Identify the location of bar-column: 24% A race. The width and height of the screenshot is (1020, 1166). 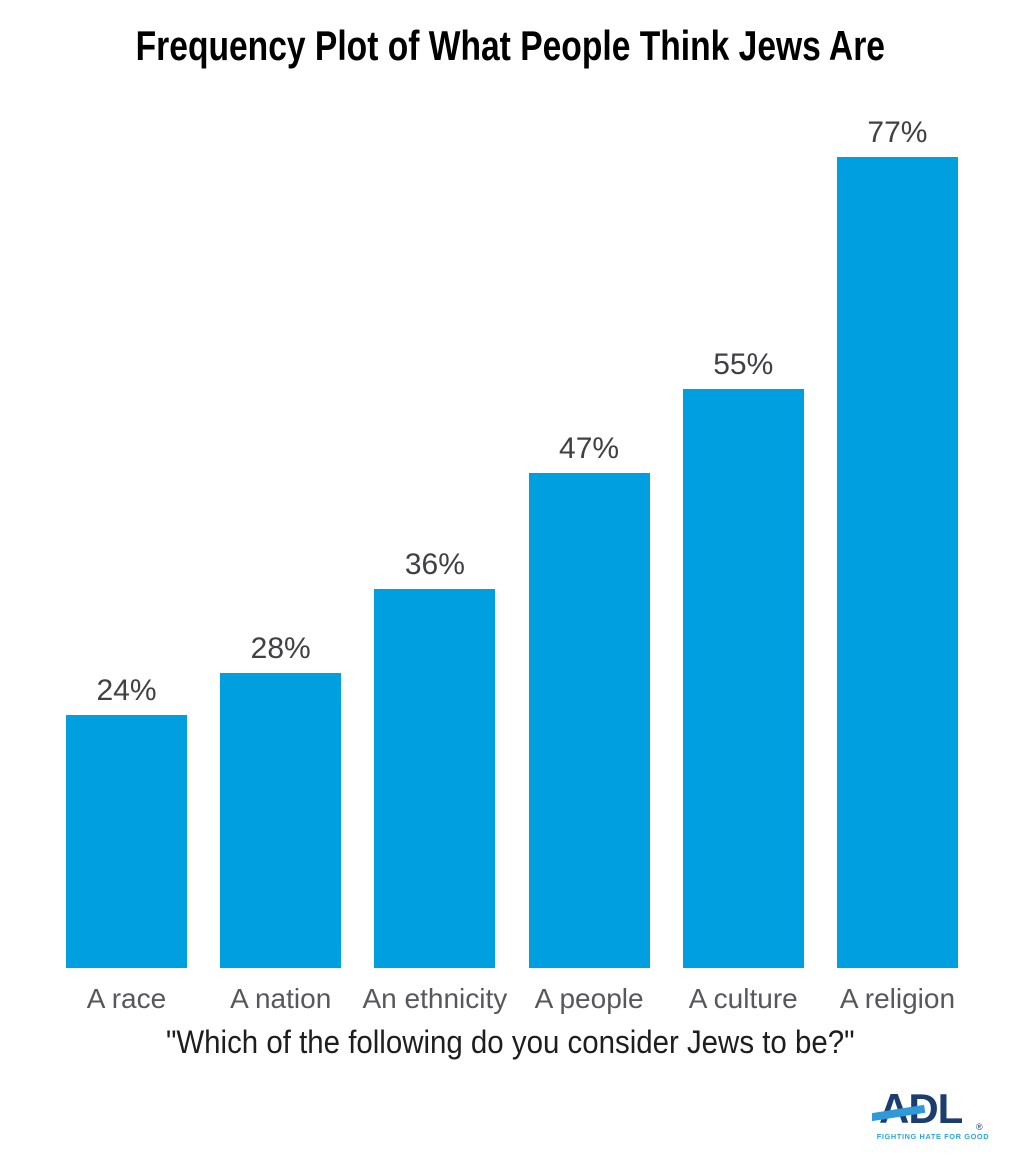
(126, 844).